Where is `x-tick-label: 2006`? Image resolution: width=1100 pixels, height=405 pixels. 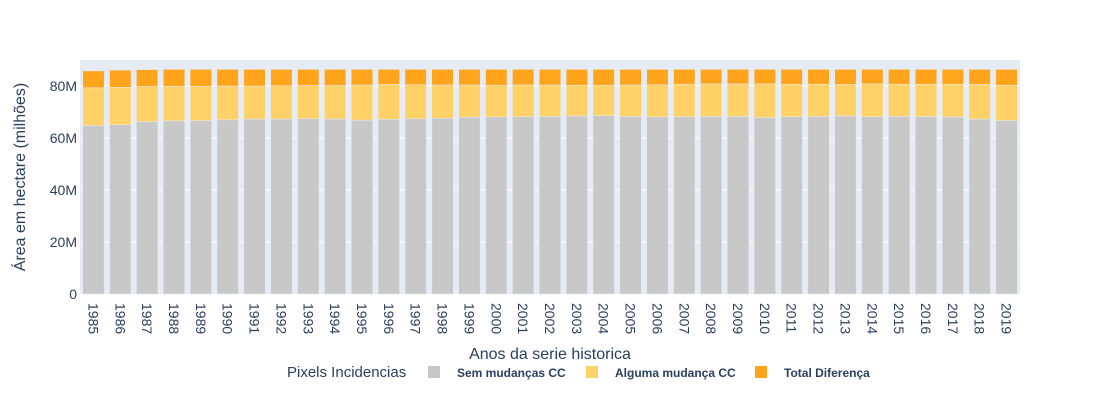
x-tick-label: 2006 is located at coordinates (657, 318).